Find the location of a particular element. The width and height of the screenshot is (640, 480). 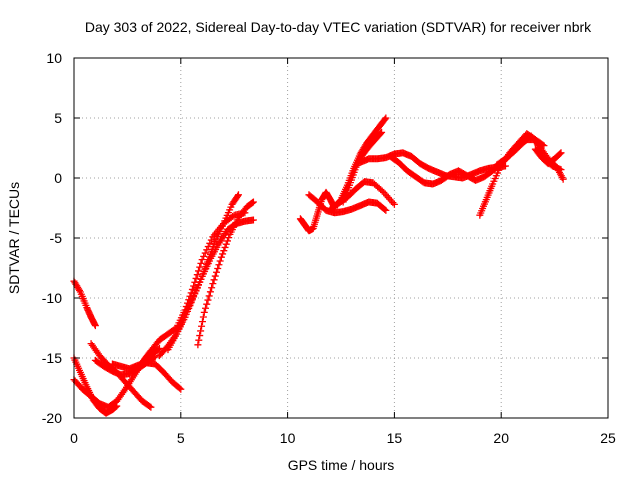

y-tick-label: -5 is located at coordinates (56, 238).